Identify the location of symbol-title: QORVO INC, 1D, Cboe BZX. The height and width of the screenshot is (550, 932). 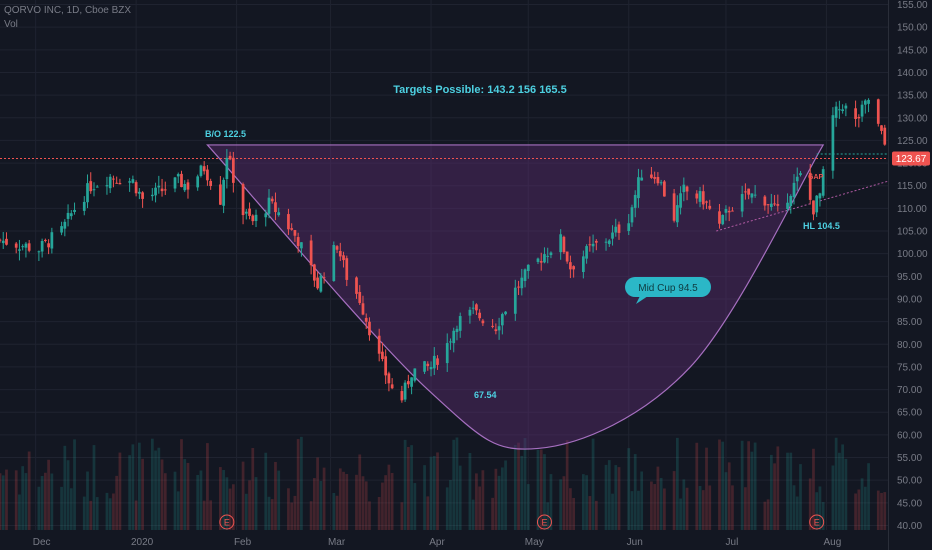
(68, 10).